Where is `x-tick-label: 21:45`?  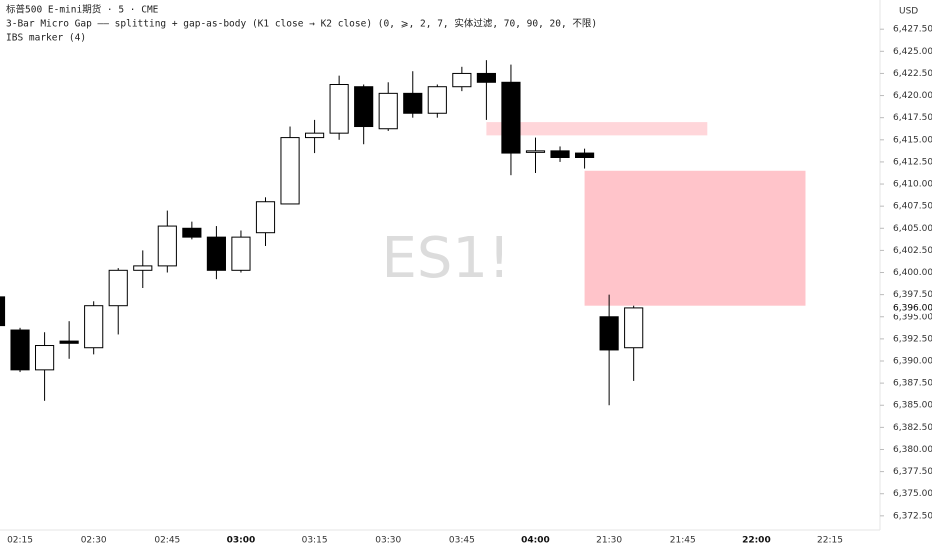 x-tick-label: 21:45 is located at coordinates (683, 541).